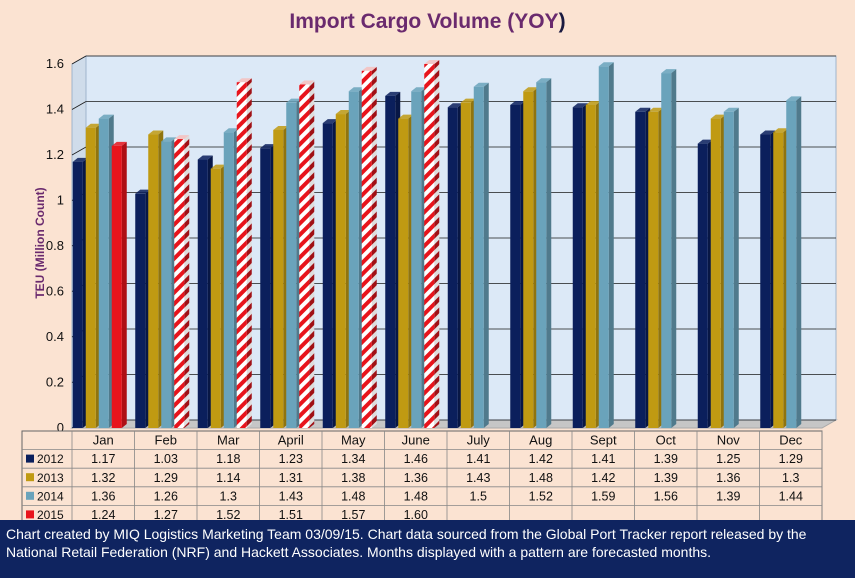 The image size is (855, 578). What do you see at coordinates (291, 440) in the screenshot?
I see `x-tick-label: April` at bounding box center [291, 440].